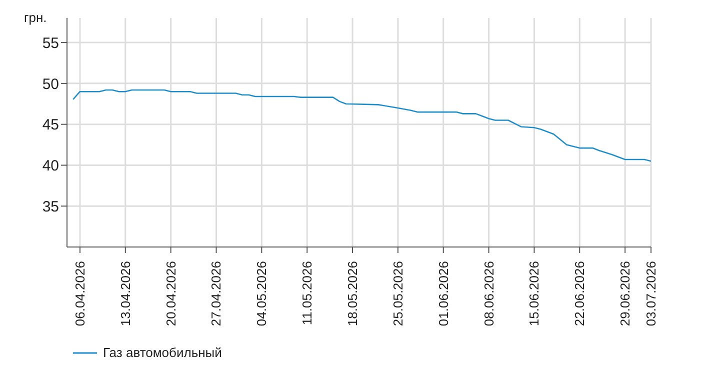 The width and height of the screenshot is (721, 368). Describe the element at coordinates (307, 293) in the screenshot. I see `x-tick-label: 11.05.2026` at that location.